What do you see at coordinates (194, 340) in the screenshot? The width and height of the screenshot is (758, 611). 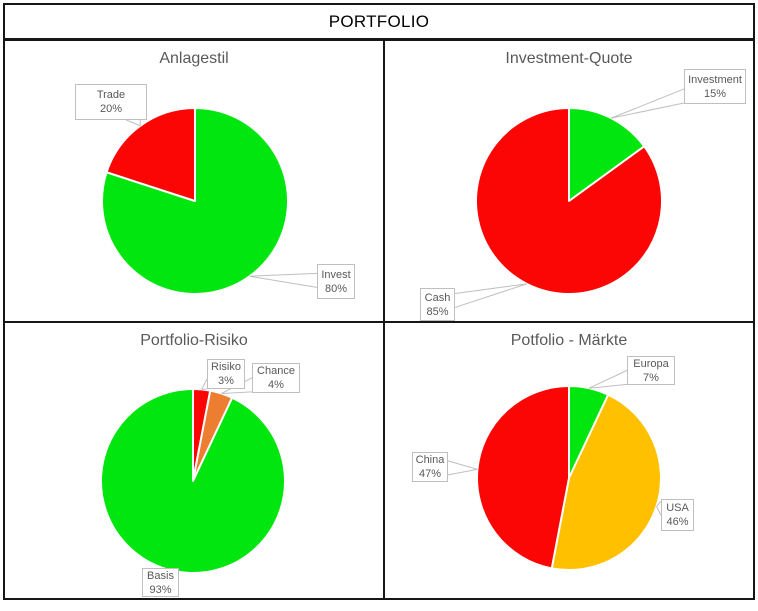 I see `chart-title-portfolio-risiko: Portfolio-Risiko` at bounding box center [194, 340].